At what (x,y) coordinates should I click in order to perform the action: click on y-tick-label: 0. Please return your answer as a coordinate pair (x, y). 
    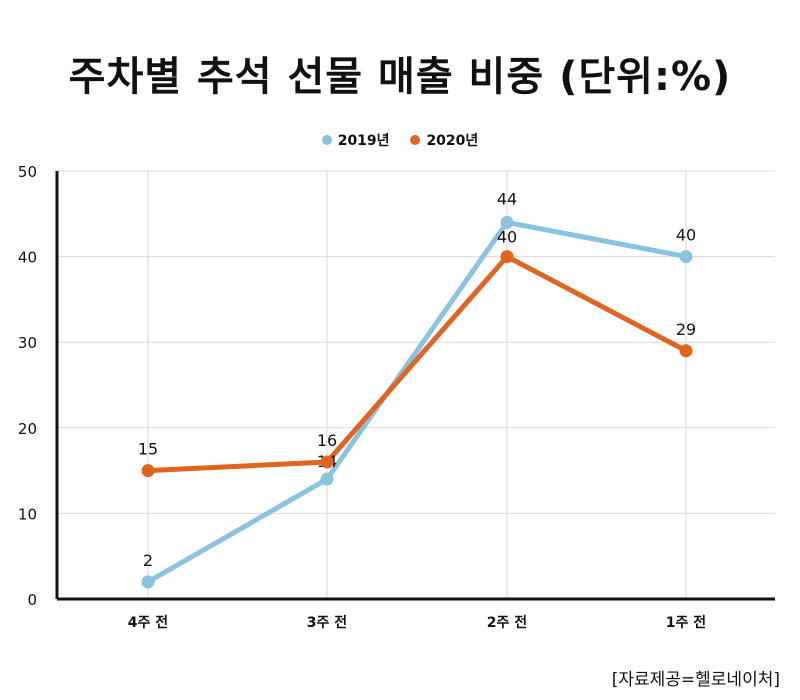
    Looking at the image, I should click on (32, 600).